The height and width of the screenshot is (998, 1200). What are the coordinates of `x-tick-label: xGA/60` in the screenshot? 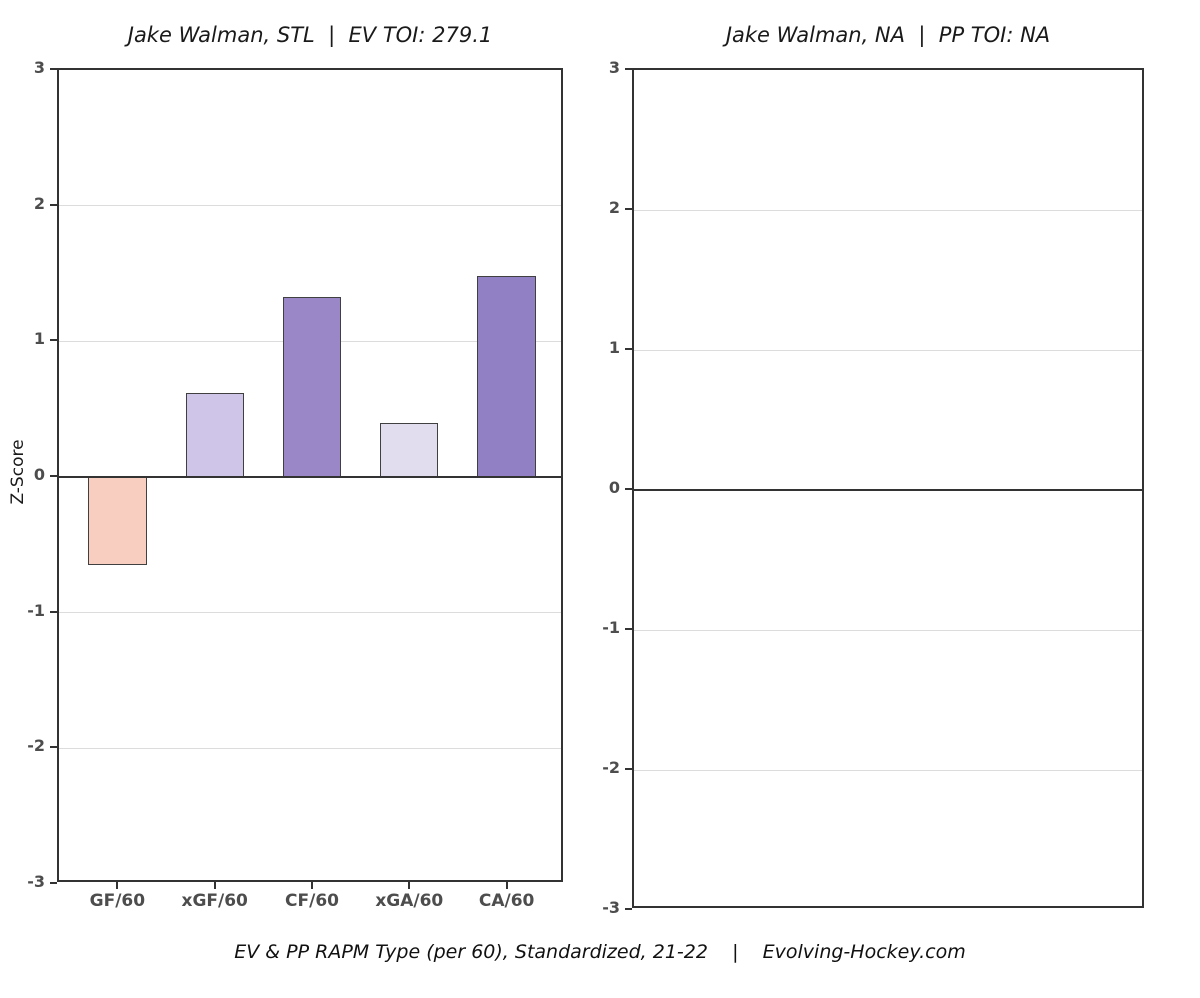 It's located at (409, 901).